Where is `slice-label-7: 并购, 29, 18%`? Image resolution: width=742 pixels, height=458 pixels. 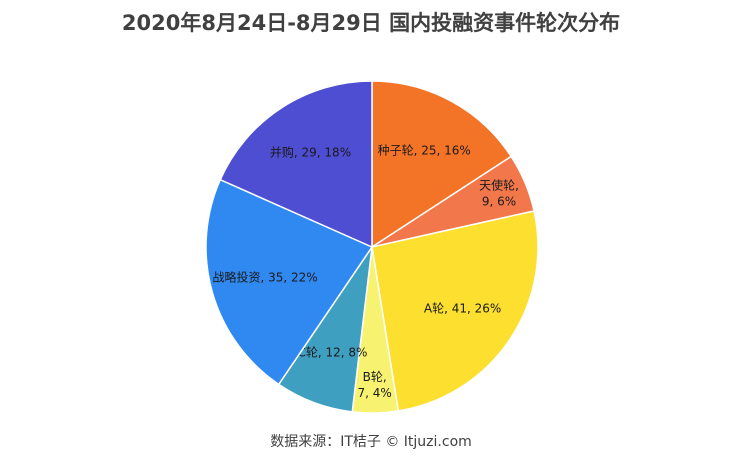
slice-label-7: 并购, 29, 18% is located at coordinates (310, 151).